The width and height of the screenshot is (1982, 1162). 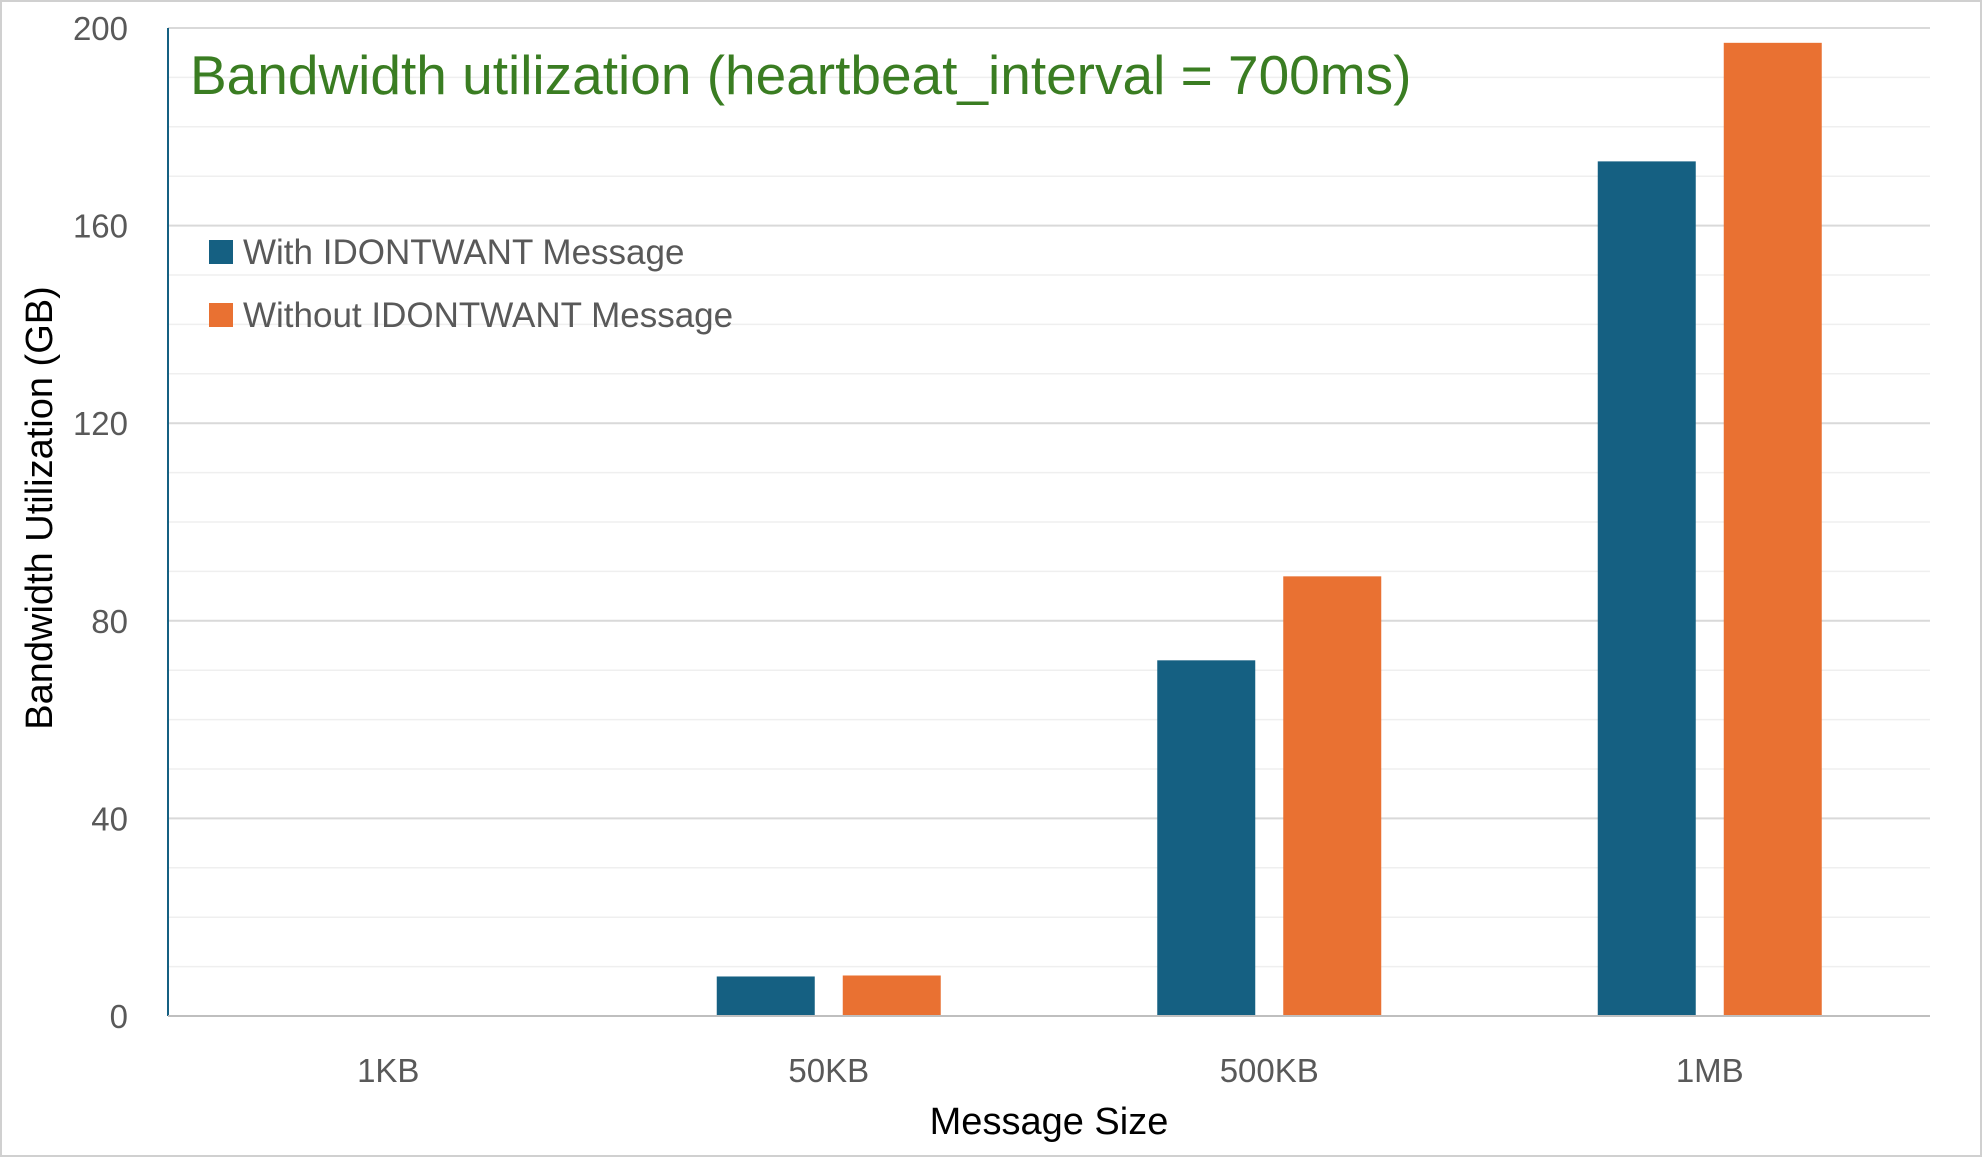 What do you see at coordinates (1646, 588) in the screenshot?
I see `bar-with-1mb` at bounding box center [1646, 588].